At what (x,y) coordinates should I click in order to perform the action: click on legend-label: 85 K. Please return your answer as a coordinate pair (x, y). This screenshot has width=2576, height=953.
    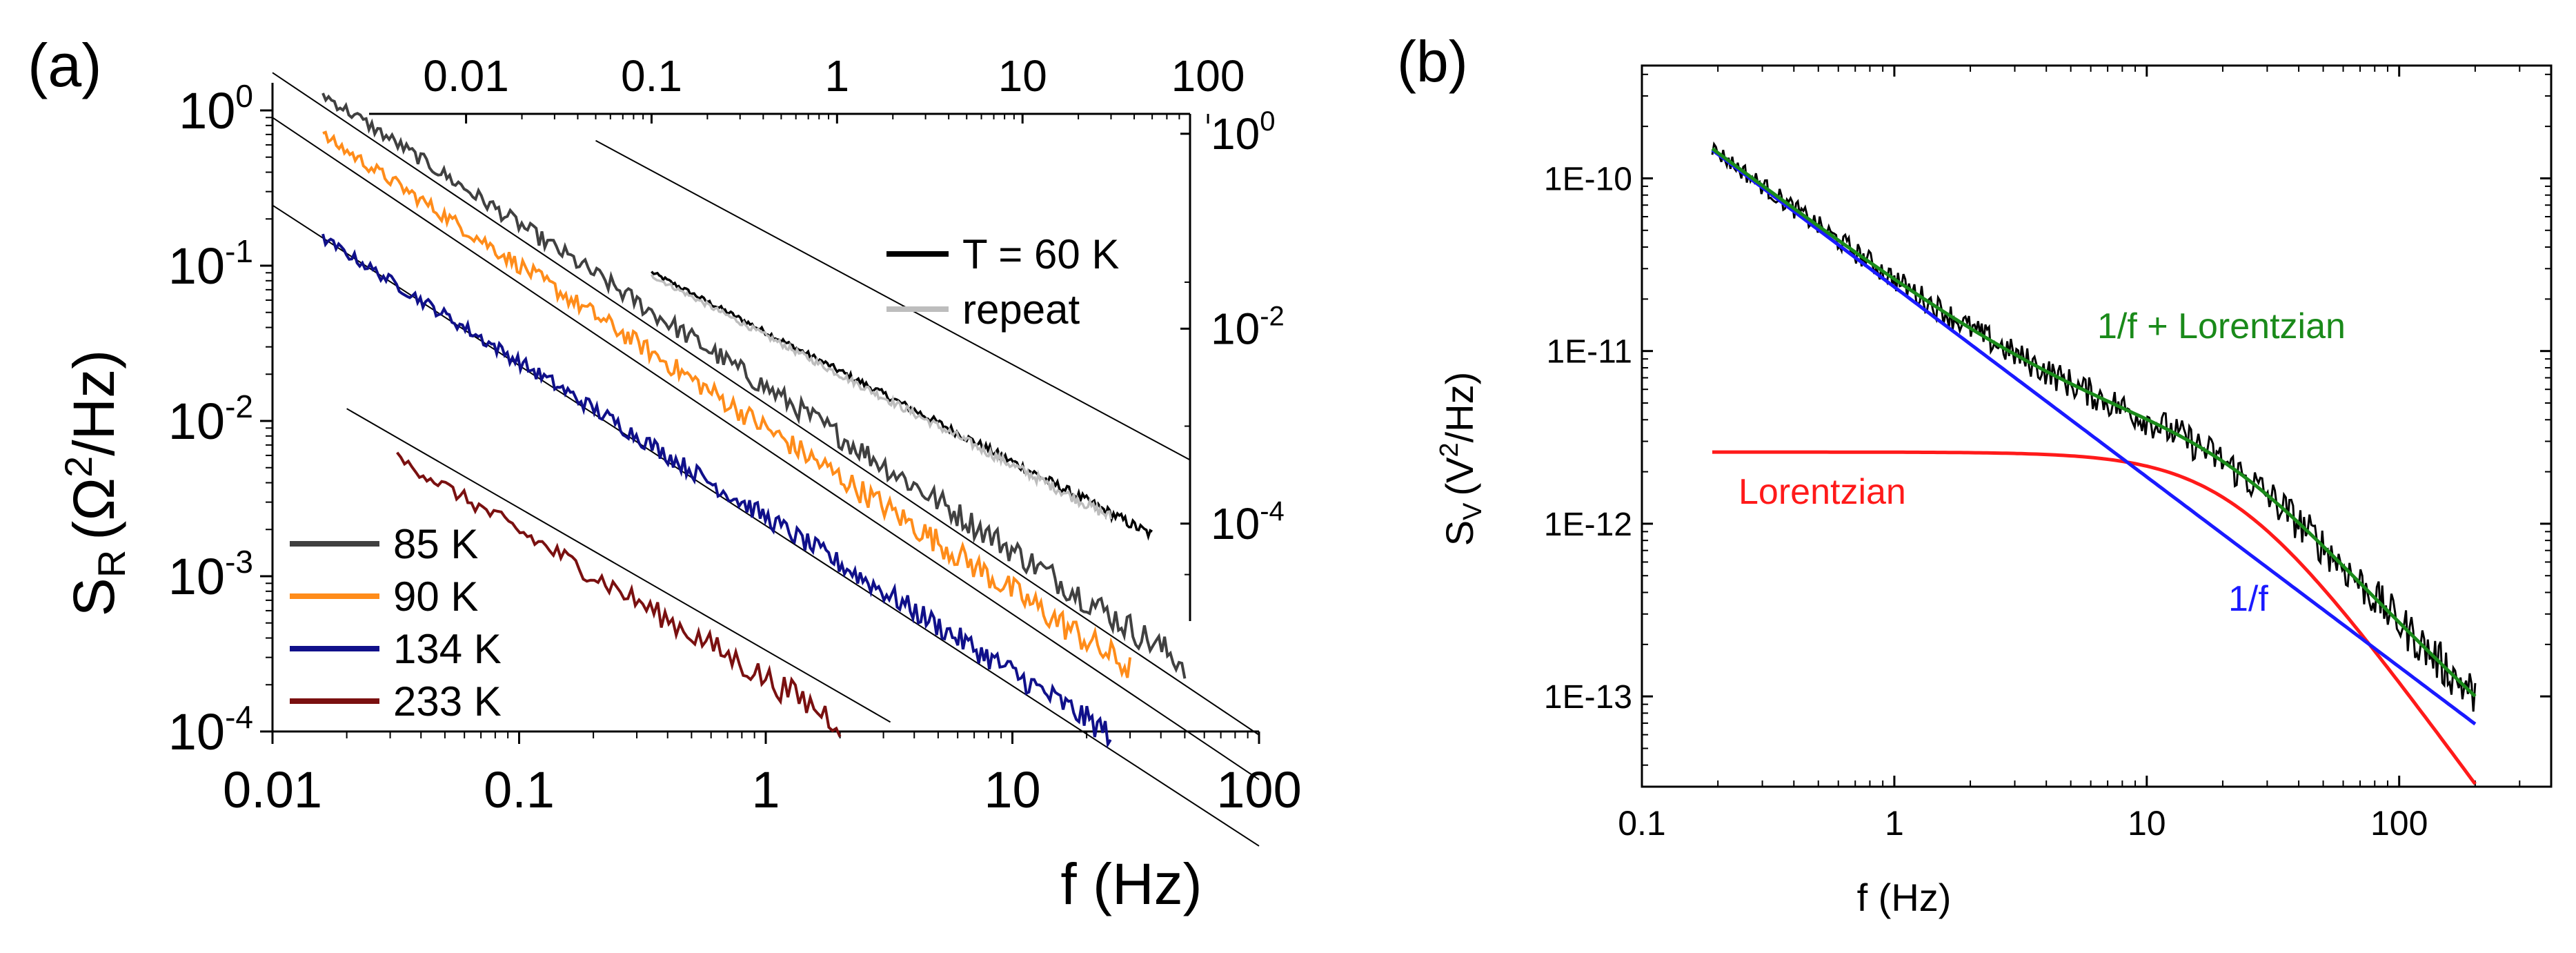
    Looking at the image, I should click on (435, 544).